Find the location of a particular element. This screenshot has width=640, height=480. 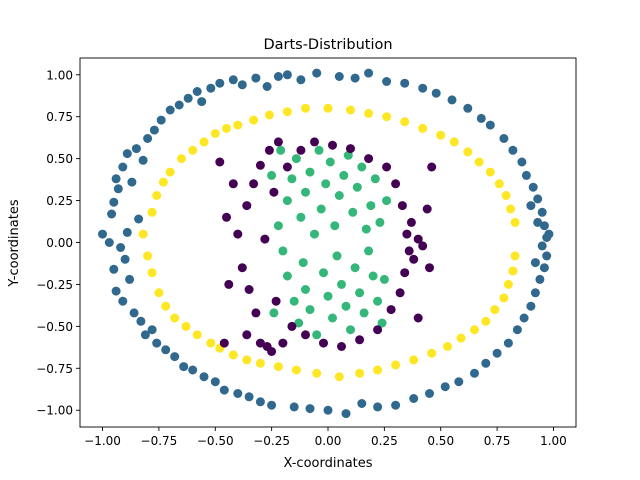

y-tick-label: 0.00 is located at coordinates (59, 243).